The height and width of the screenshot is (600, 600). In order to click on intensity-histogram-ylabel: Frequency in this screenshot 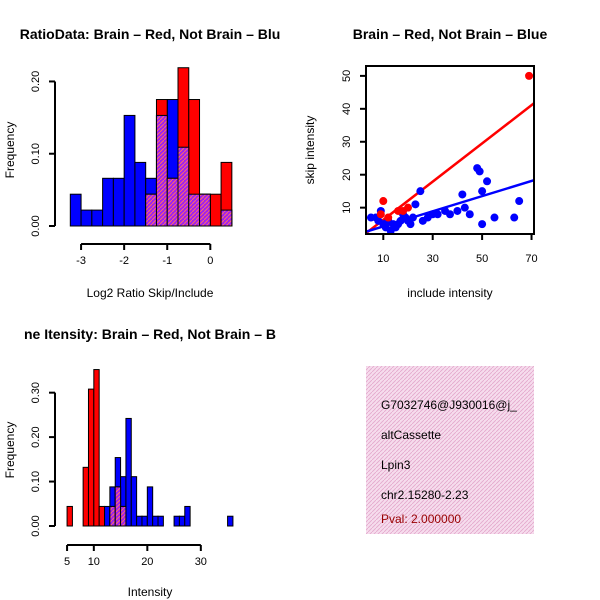, I will do `click(10, 450)`.